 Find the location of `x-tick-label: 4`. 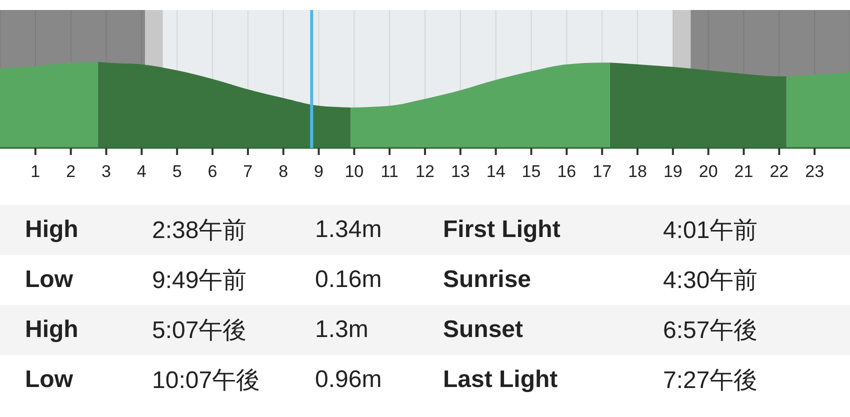

x-tick-label: 4 is located at coordinates (141, 172).